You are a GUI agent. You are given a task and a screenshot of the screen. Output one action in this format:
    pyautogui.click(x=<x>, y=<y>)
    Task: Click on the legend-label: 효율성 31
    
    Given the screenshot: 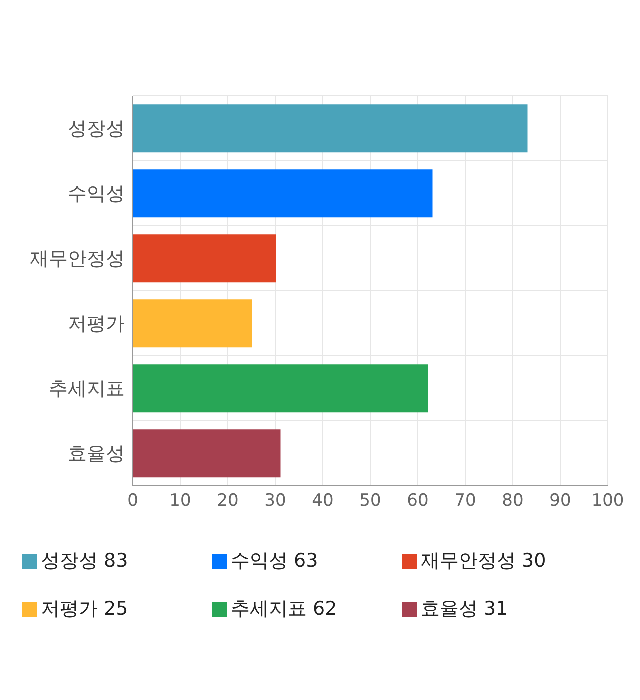 What is the action you would take?
    pyautogui.click(x=464, y=609)
    